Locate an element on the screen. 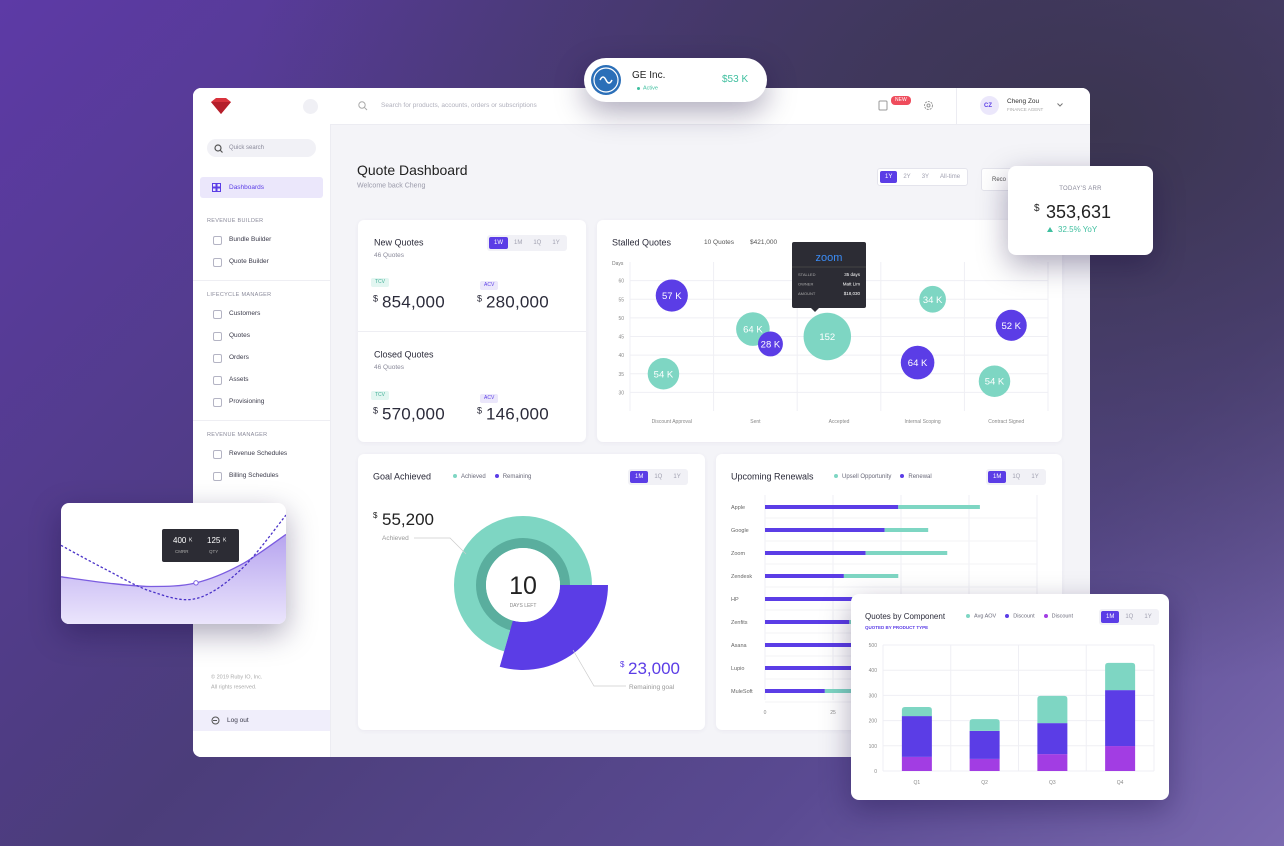 This screenshot has width=1284, height=846. goal-caption: Remaining goal is located at coordinates (652, 687).